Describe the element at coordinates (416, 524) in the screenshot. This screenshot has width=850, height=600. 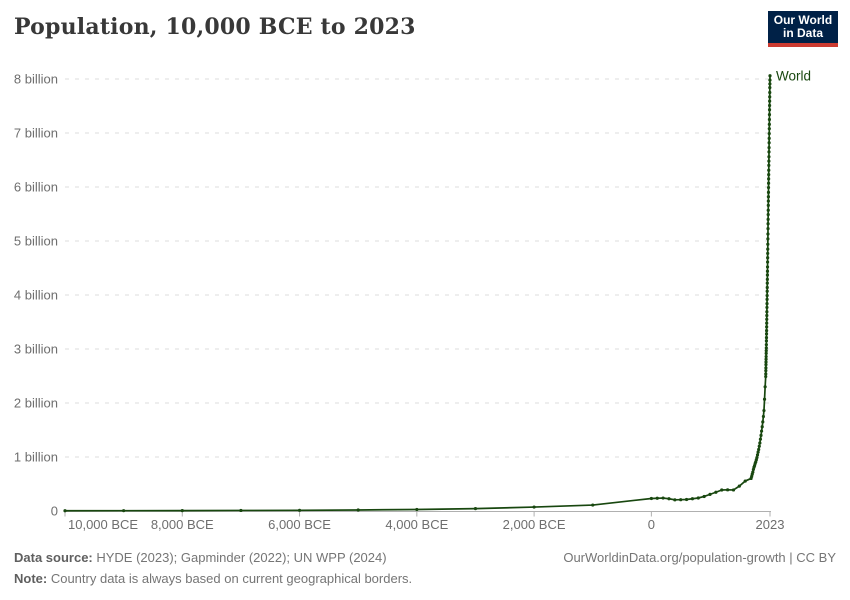
I see `x-tick-label: 4,000 BCE` at that location.